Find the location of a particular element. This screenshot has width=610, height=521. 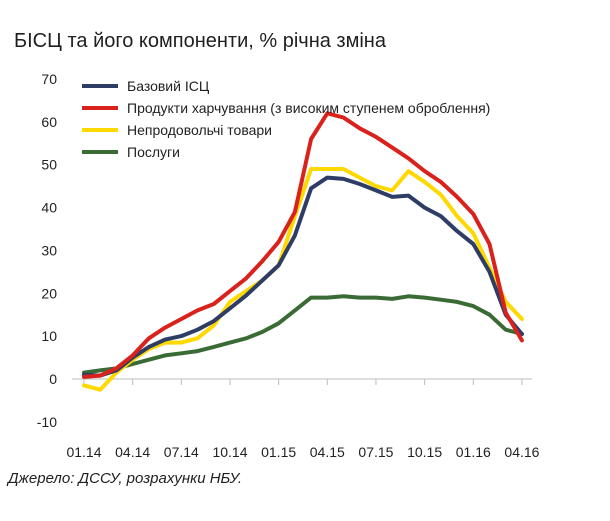

legend-label: Непродовольчі товари is located at coordinates (199, 130).